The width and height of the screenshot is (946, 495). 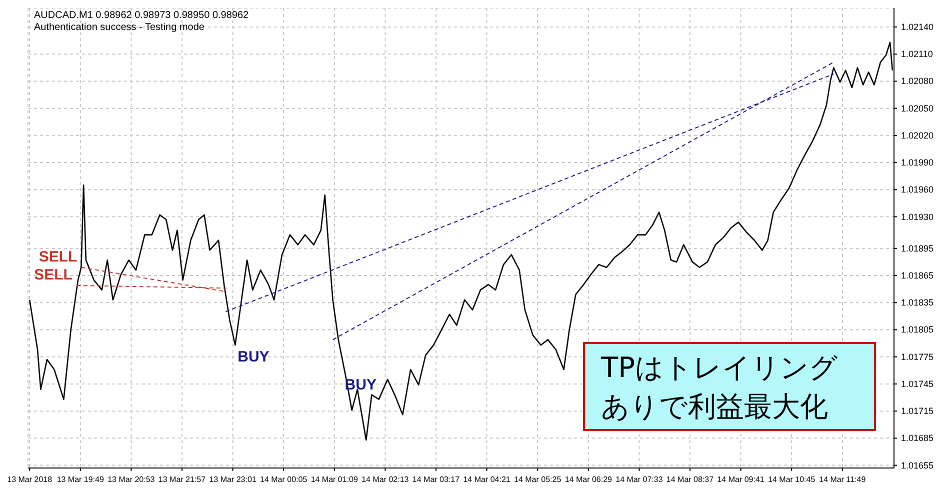 What do you see at coordinates (917, 438) in the screenshot?
I see `y-tick-label: 1.01685` at bounding box center [917, 438].